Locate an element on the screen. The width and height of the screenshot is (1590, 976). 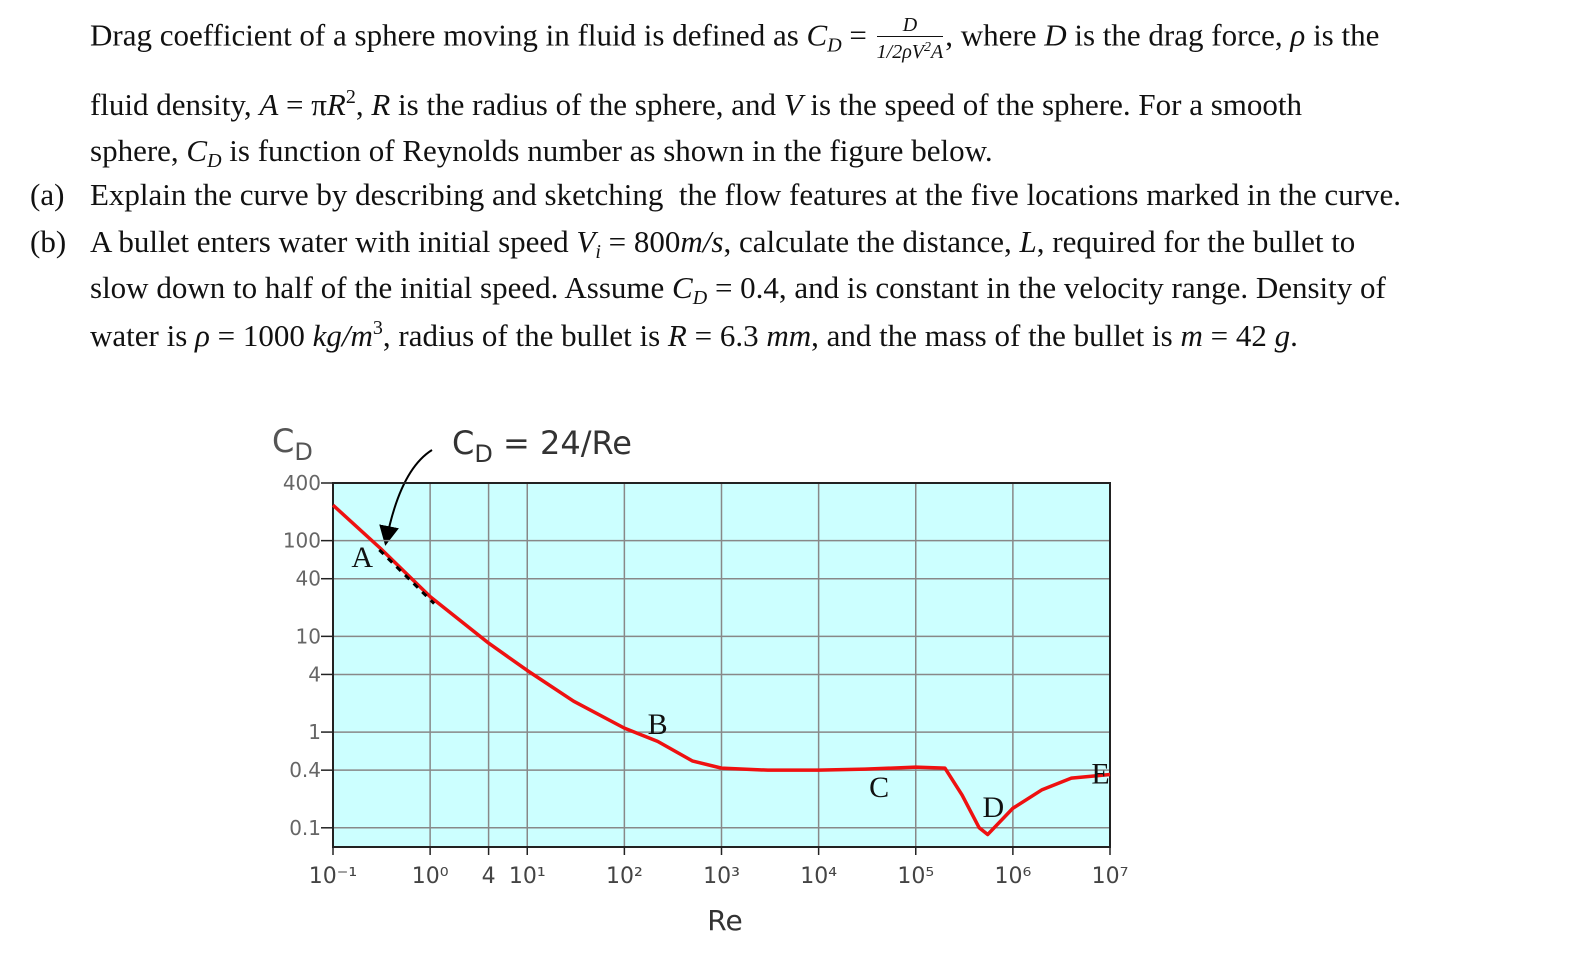
text: , radius of the bullet is is located at coordinates (525, 335).